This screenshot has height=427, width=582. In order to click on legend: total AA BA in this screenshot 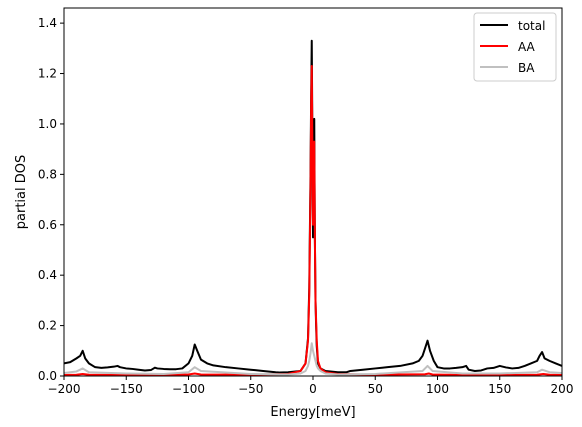, I will do `click(515, 47)`.